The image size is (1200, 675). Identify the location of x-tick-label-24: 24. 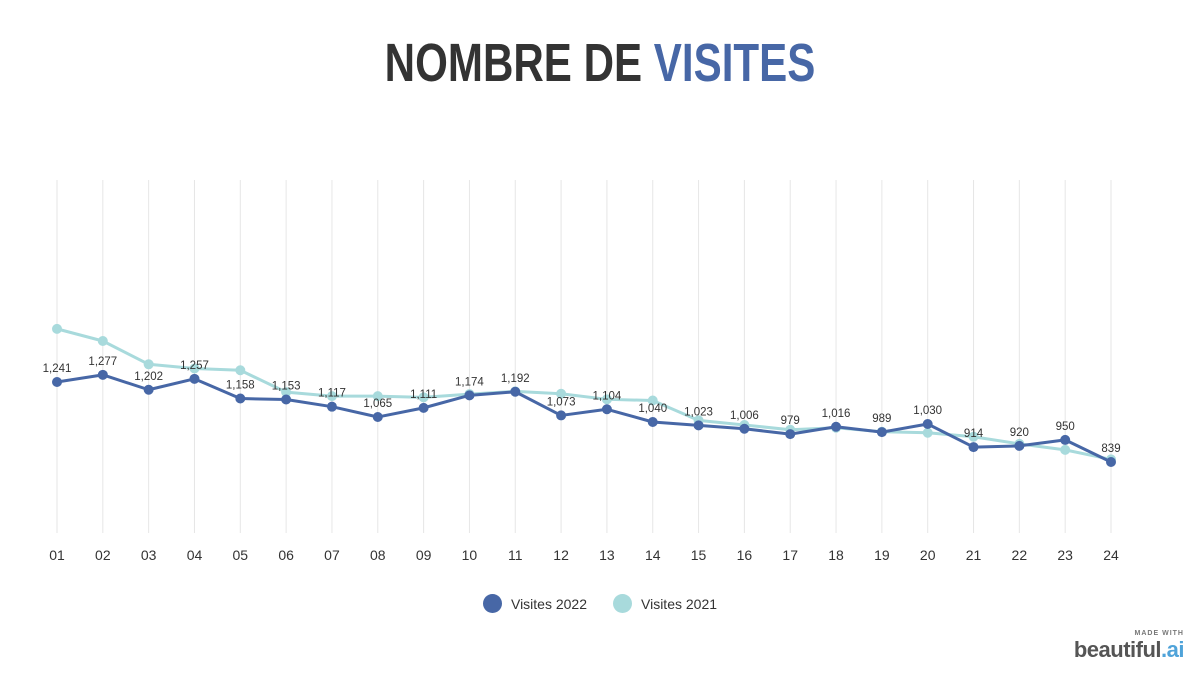
(1111, 555).